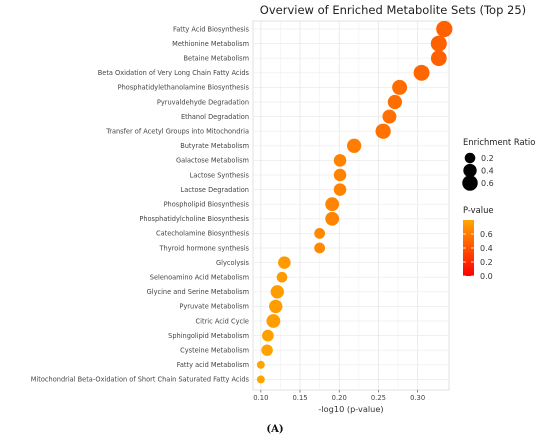  What do you see at coordinates (299, 398) in the screenshot?
I see `x-tick-label: 0.15` at bounding box center [299, 398].